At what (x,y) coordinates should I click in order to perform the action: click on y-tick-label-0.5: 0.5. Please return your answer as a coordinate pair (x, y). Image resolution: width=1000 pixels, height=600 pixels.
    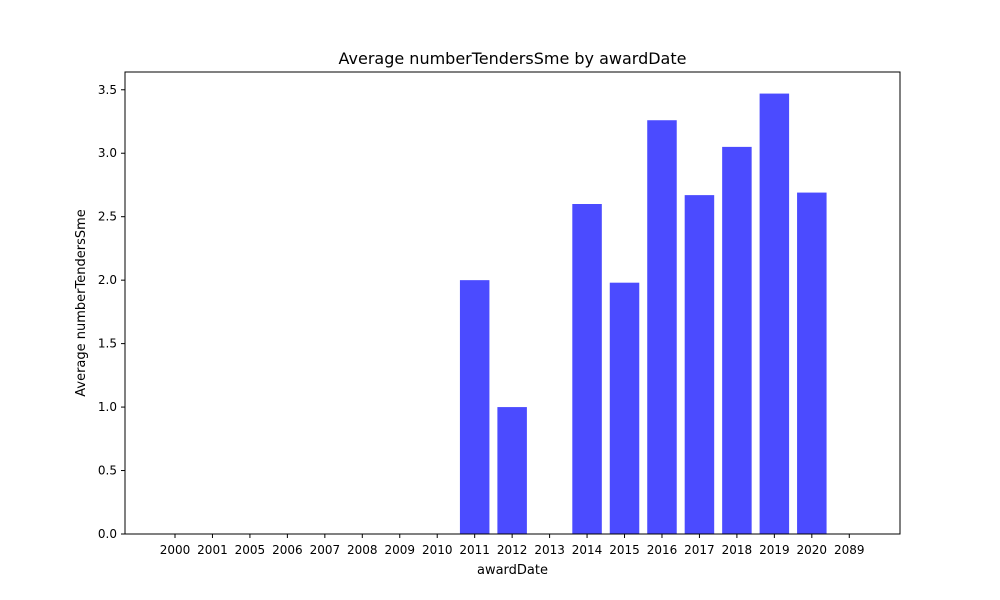
    Looking at the image, I should click on (107, 471).